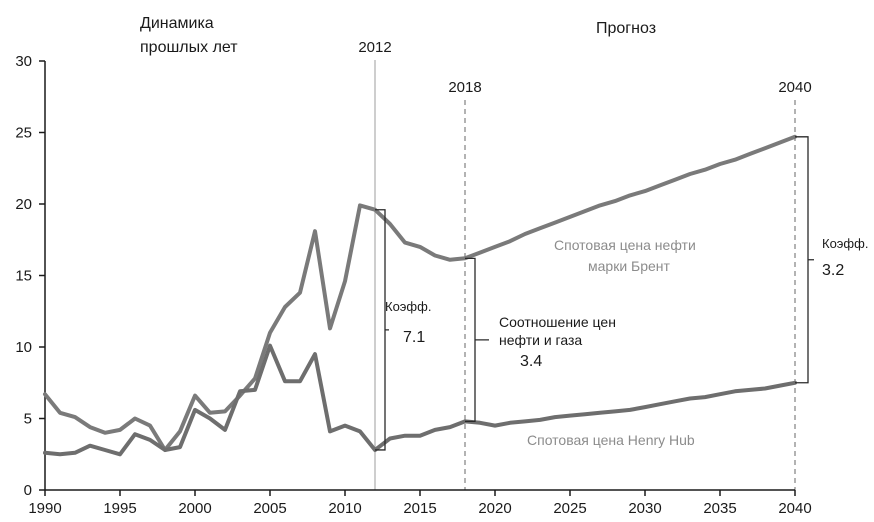  I want to click on y-tick-label: 30, so click(23, 61).